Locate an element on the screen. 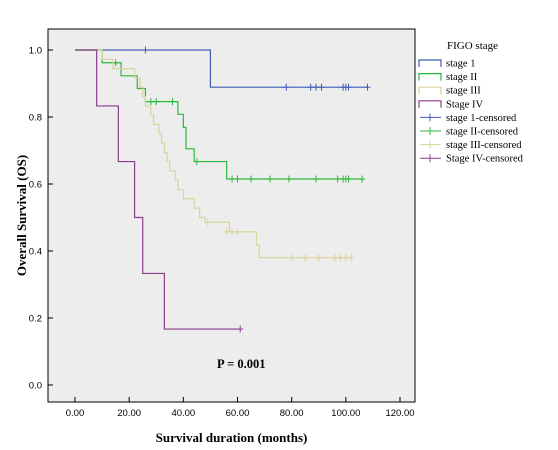 The height and width of the screenshot is (450, 558). x-tick-label: 80.00 is located at coordinates (292, 413).